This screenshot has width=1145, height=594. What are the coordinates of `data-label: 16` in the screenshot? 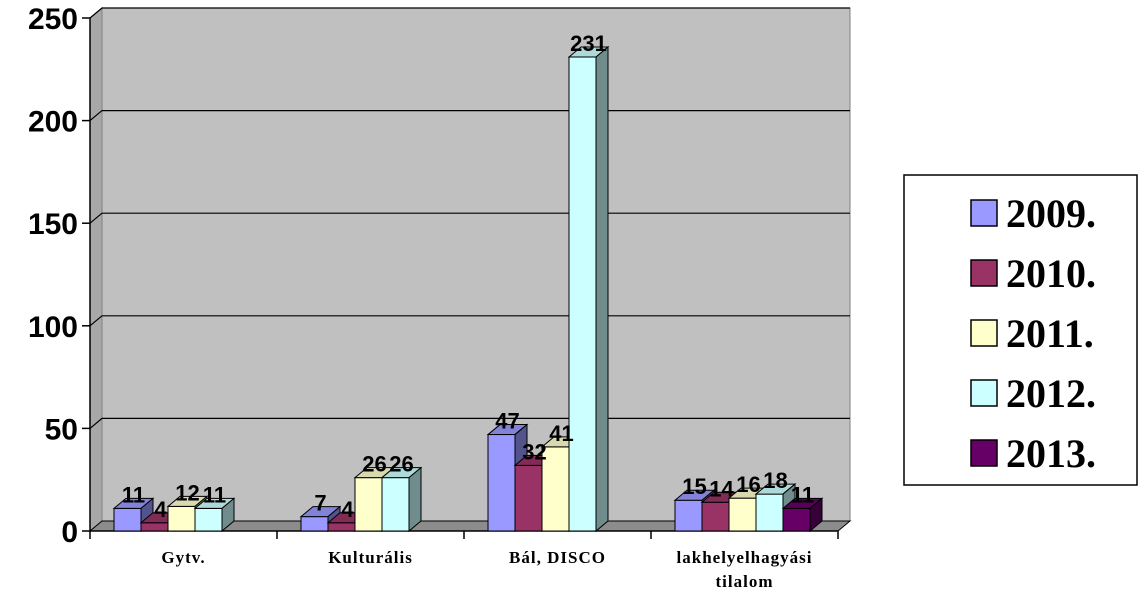 It's located at (748, 484).